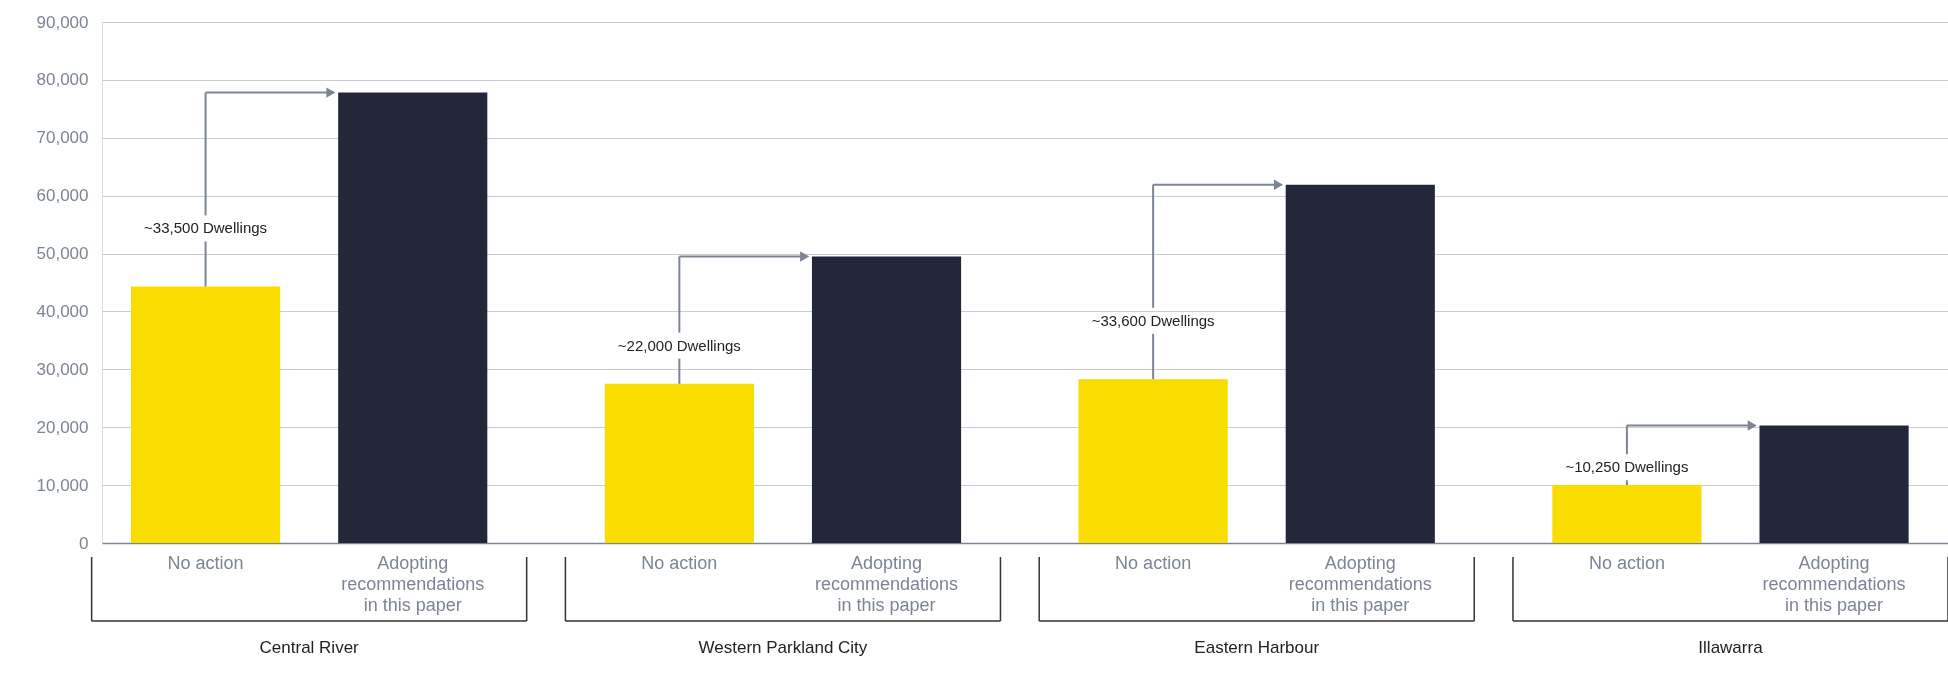  Describe the element at coordinates (62, 254) in the screenshot. I see `y-tick-label: 50,000` at that location.